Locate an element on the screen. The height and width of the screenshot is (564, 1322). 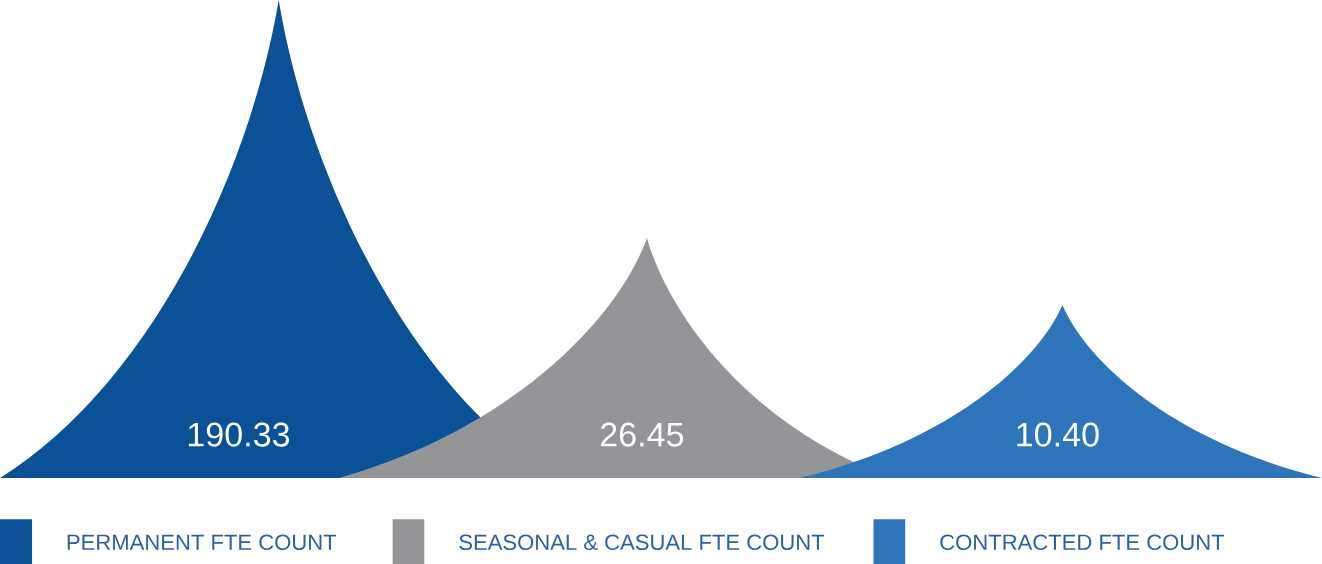
category-label: SEASONAL & CASUAL FTE COUNT is located at coordinates (642, 542).